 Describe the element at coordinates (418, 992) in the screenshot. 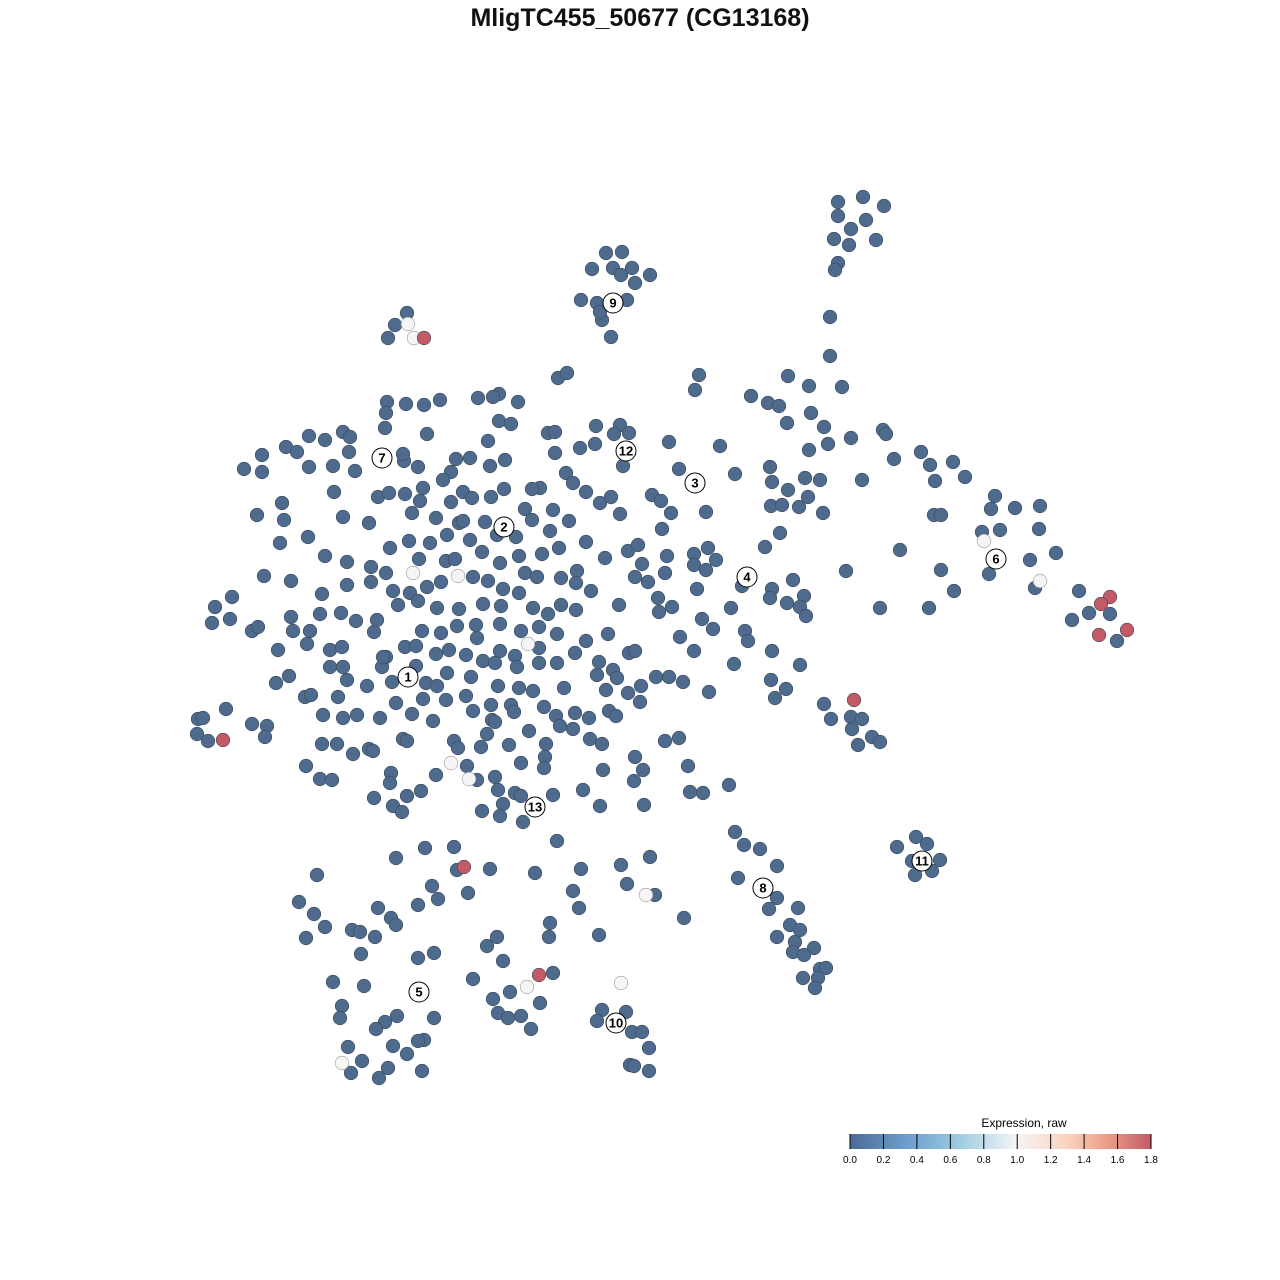

I see `cluster-label-text: 5` at that location.